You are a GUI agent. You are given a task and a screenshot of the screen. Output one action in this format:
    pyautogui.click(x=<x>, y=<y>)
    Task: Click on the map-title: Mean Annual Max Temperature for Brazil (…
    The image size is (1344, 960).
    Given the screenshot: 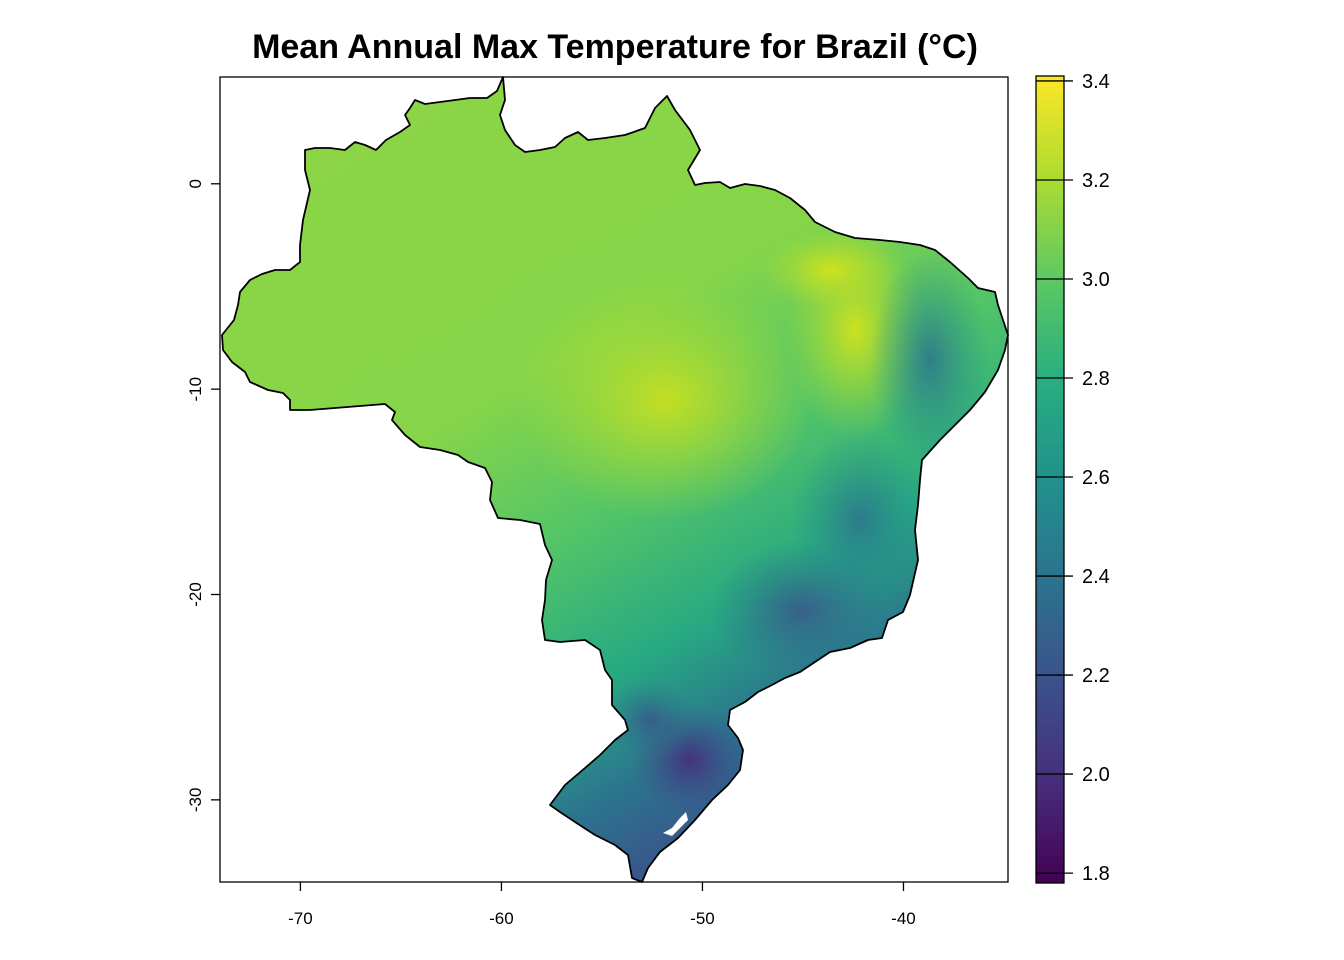 What is the action you would take?
    pyautogui.click(x=615, y=47)
    